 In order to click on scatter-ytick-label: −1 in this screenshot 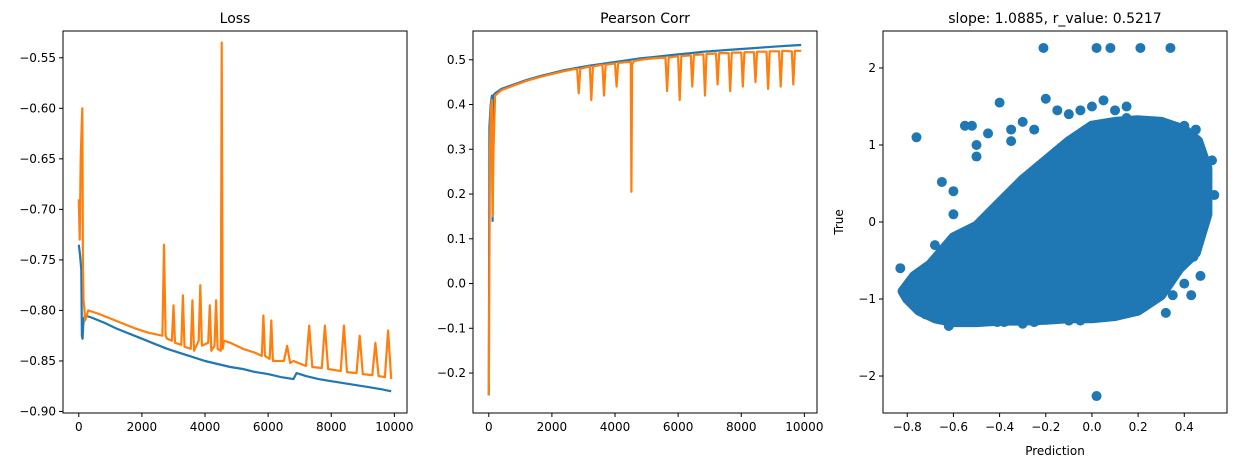, I will do `click(867, 299)`.